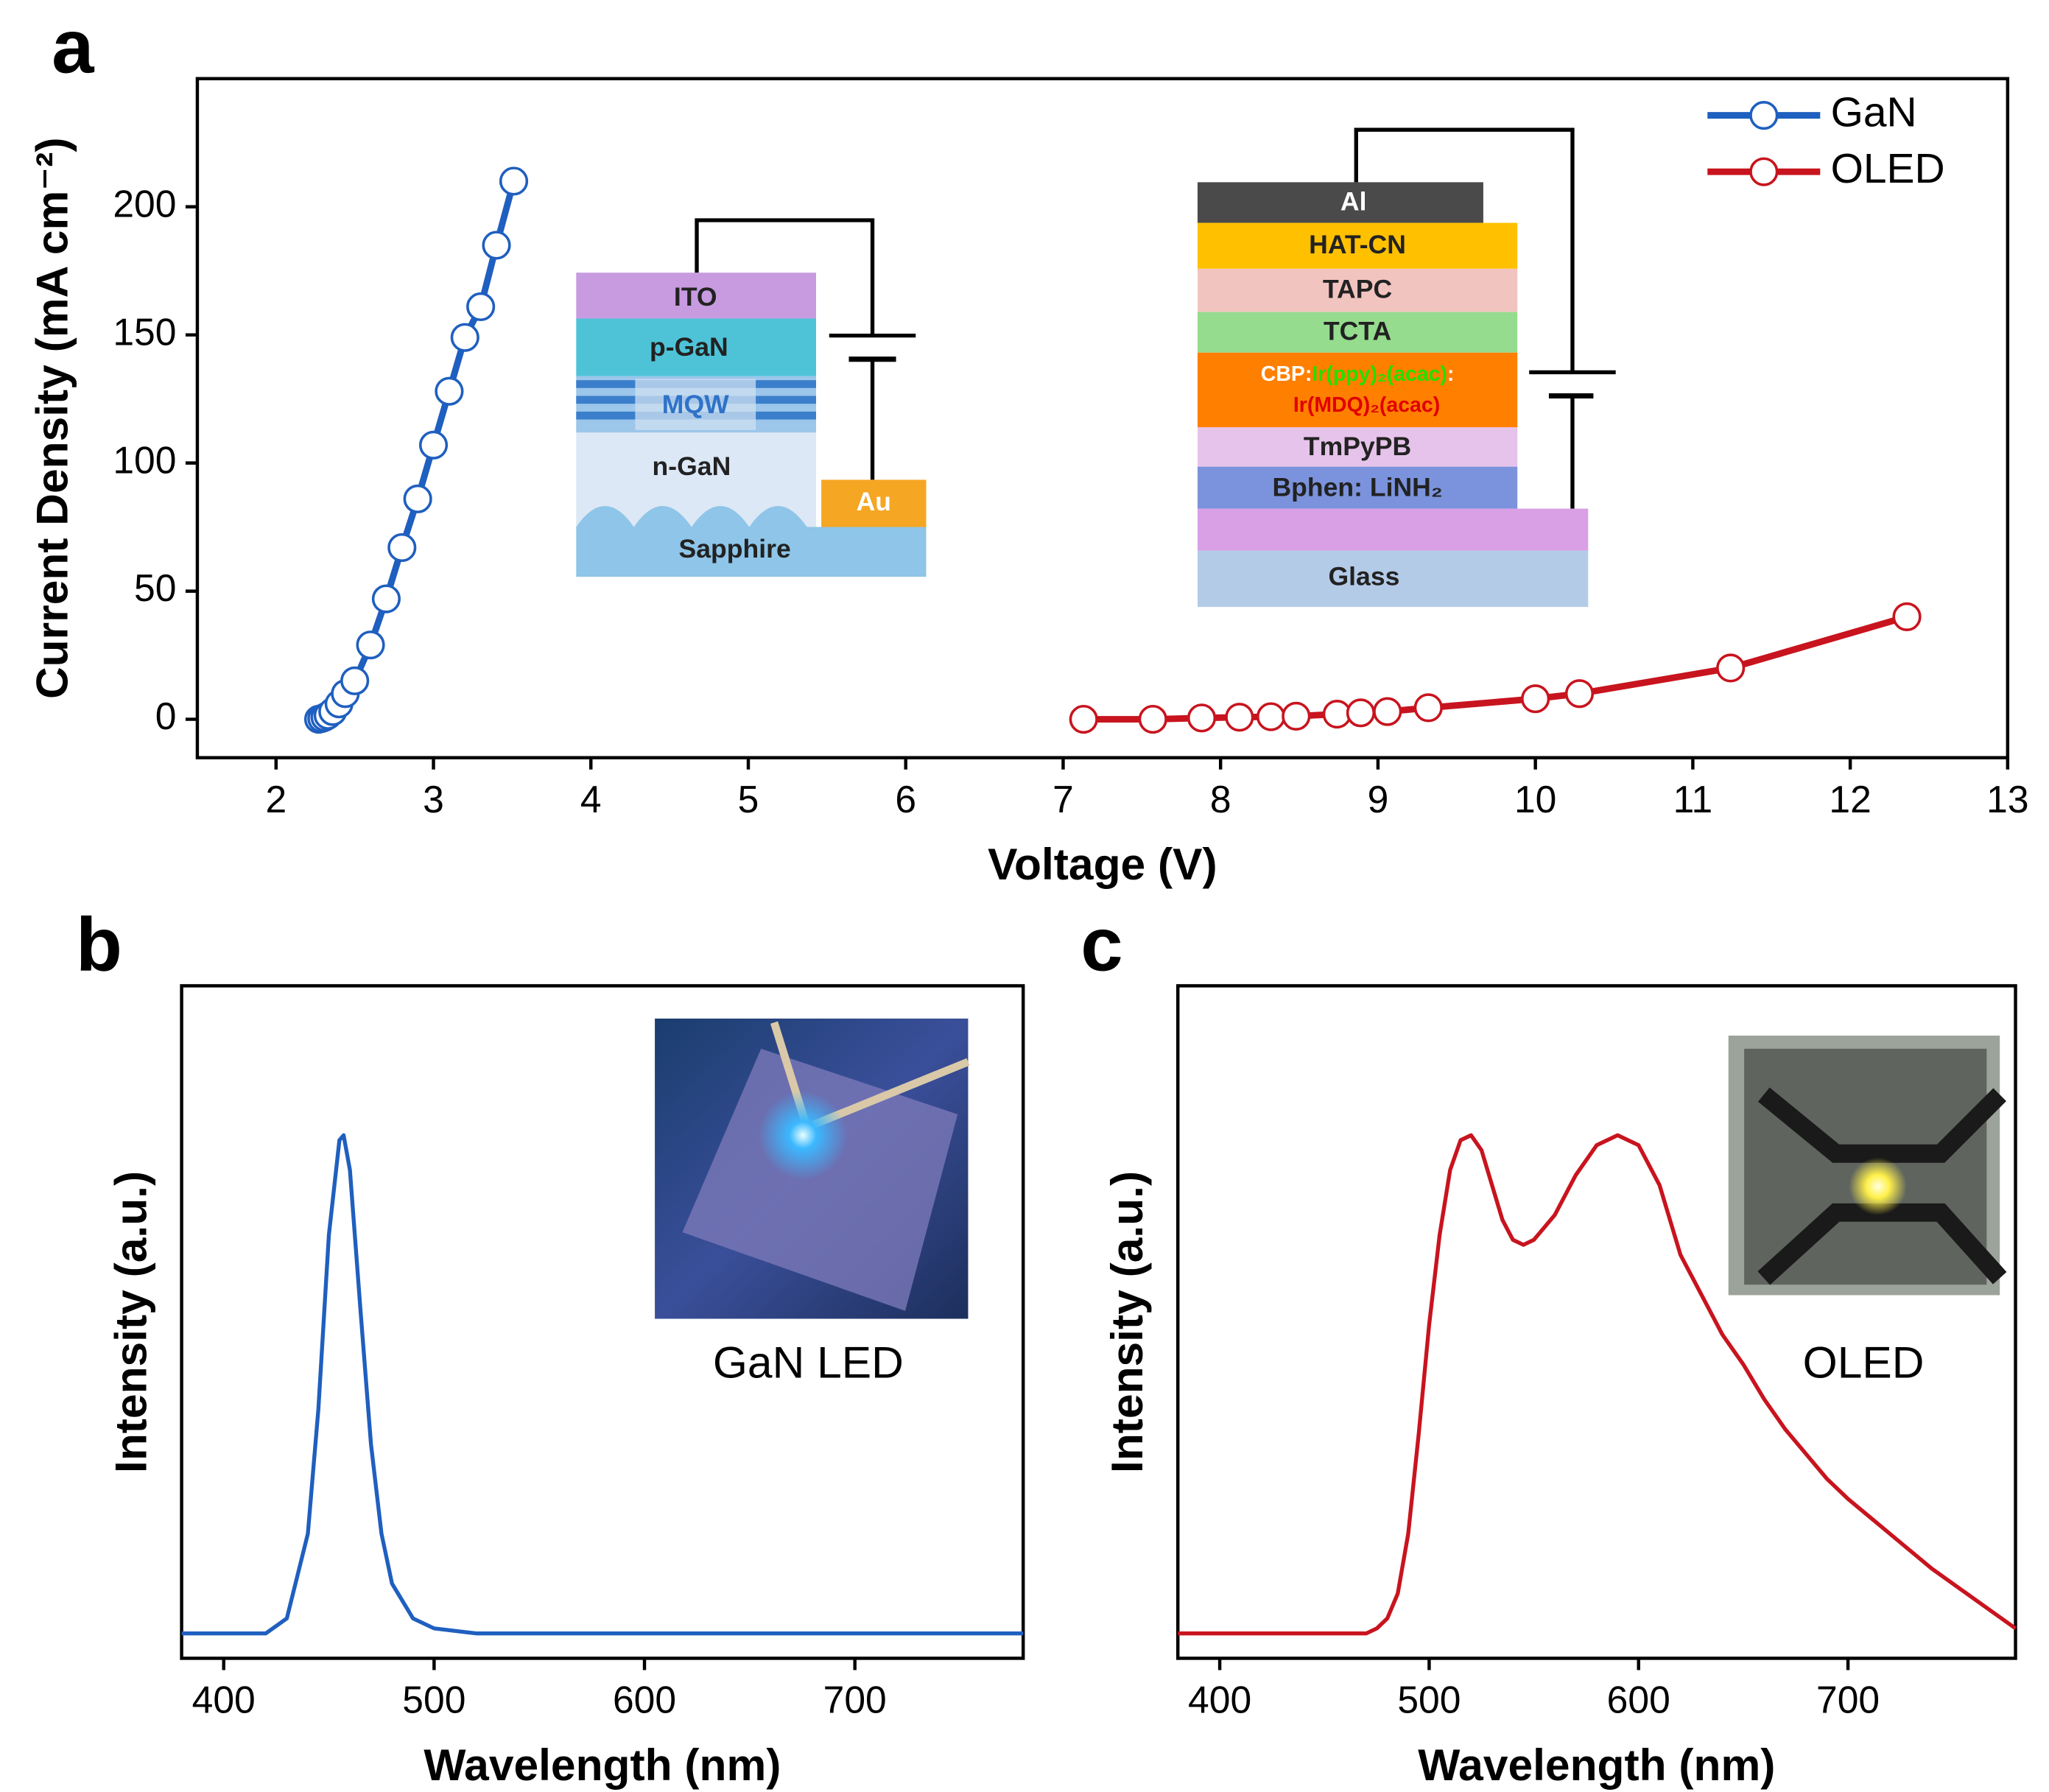 The height and width of the screenshot is (1792, 2049). What do you see at coordinates (433, 799) in the screenshot?
I see `x-tick-label: 3` at bounding box center [433, 799].